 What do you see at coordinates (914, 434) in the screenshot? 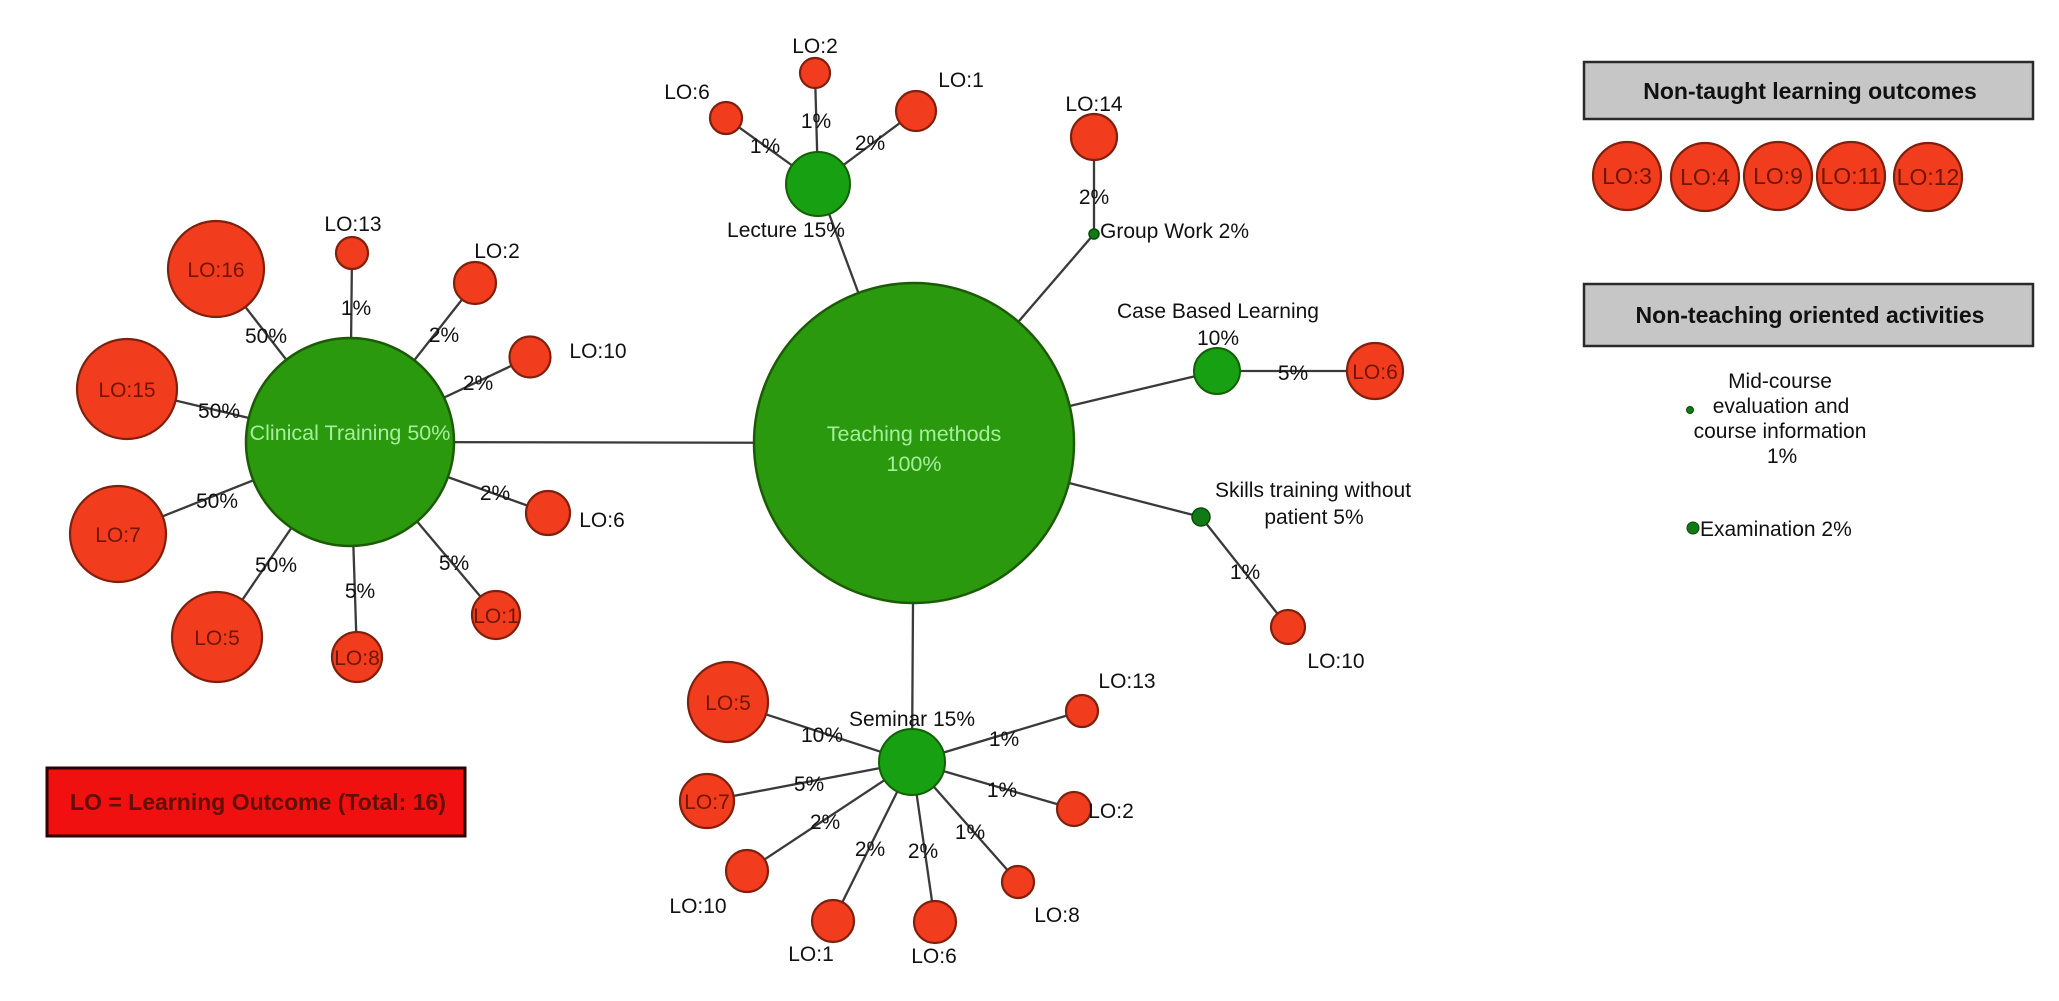
I see `svg-text: Teaching methods` at bounding box center [914, 434].